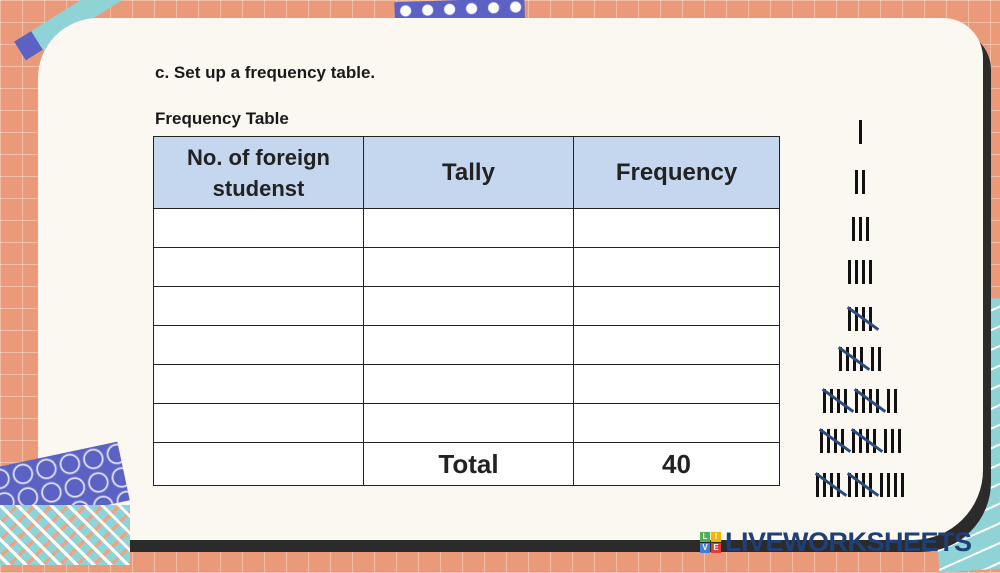 This screenshot has height=573, width=1000. Describe the element at coordinates (258, 172) in the screenshot. I see `header-no-of-students: No. of foreign studenst` at that location.